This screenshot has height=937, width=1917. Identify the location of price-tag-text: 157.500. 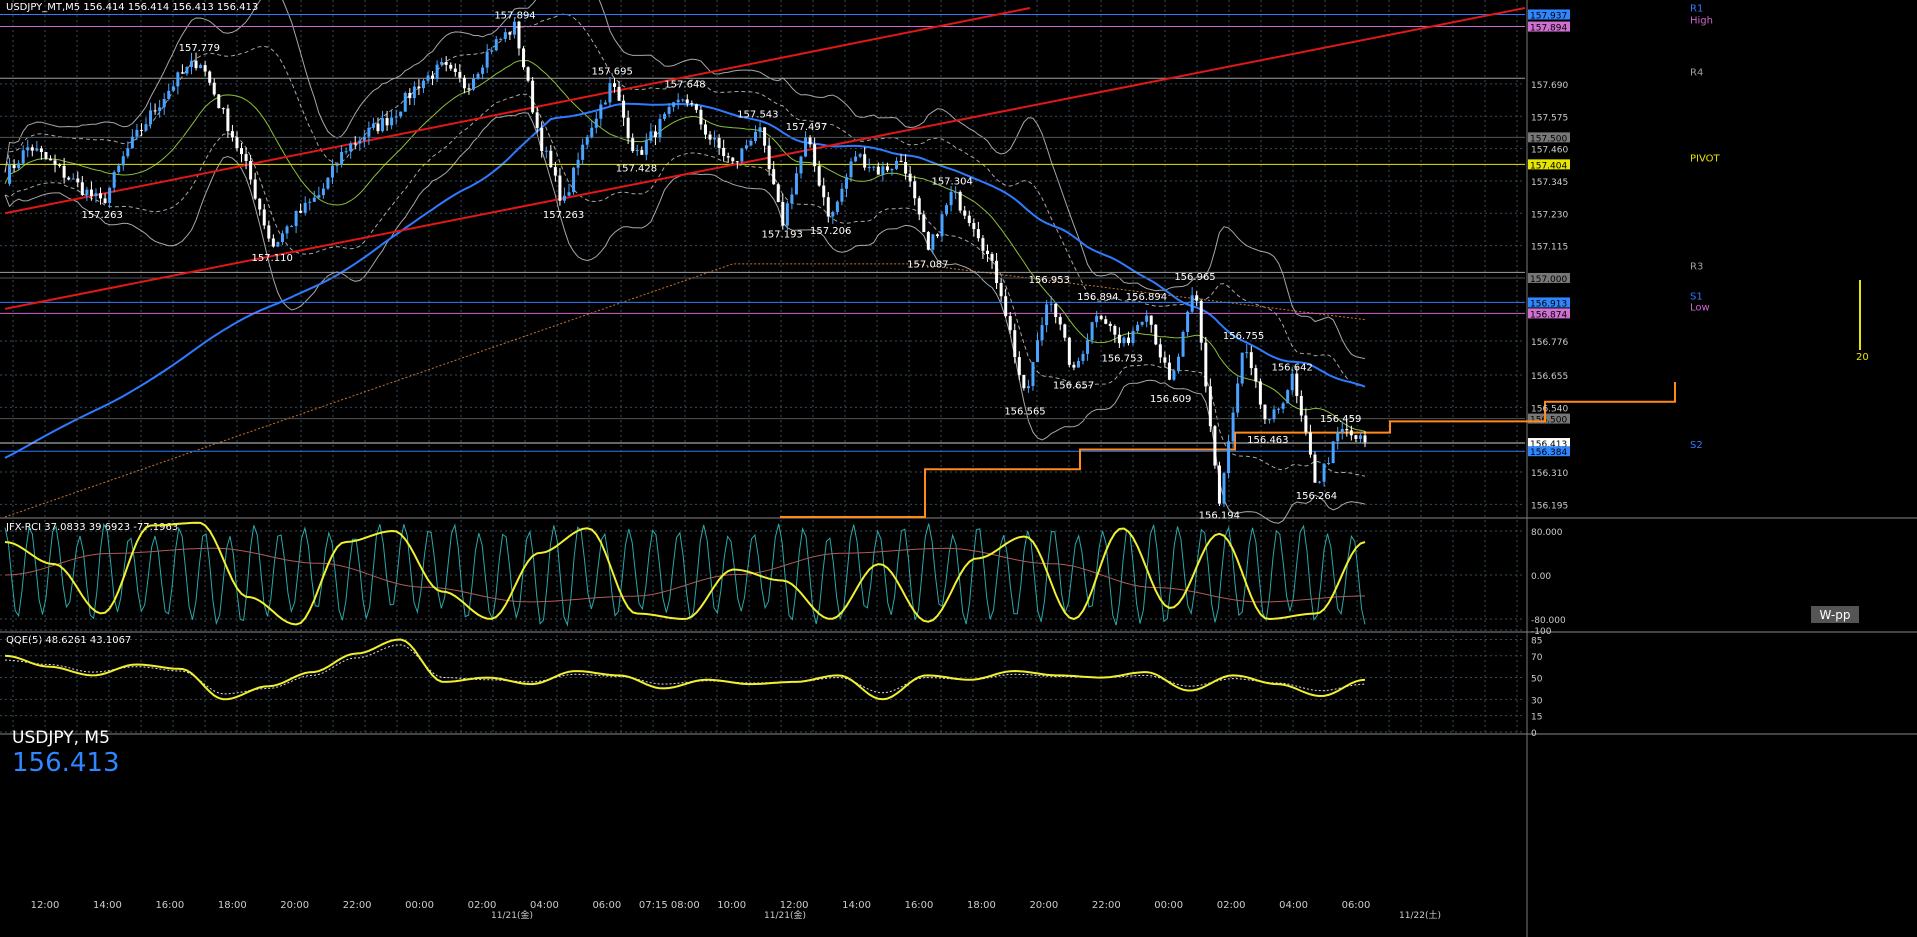
(1548, 139).